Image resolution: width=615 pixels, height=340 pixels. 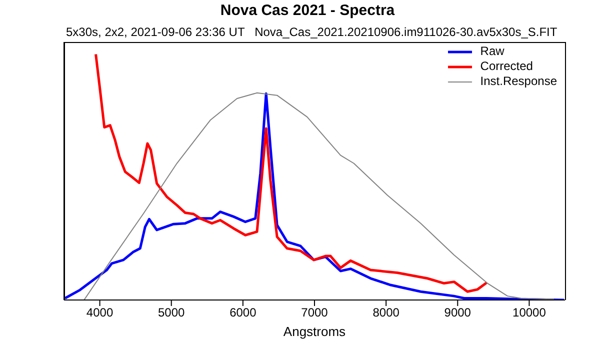 I want to click on x-tick-label: 10000, so click(x=529, y=313).